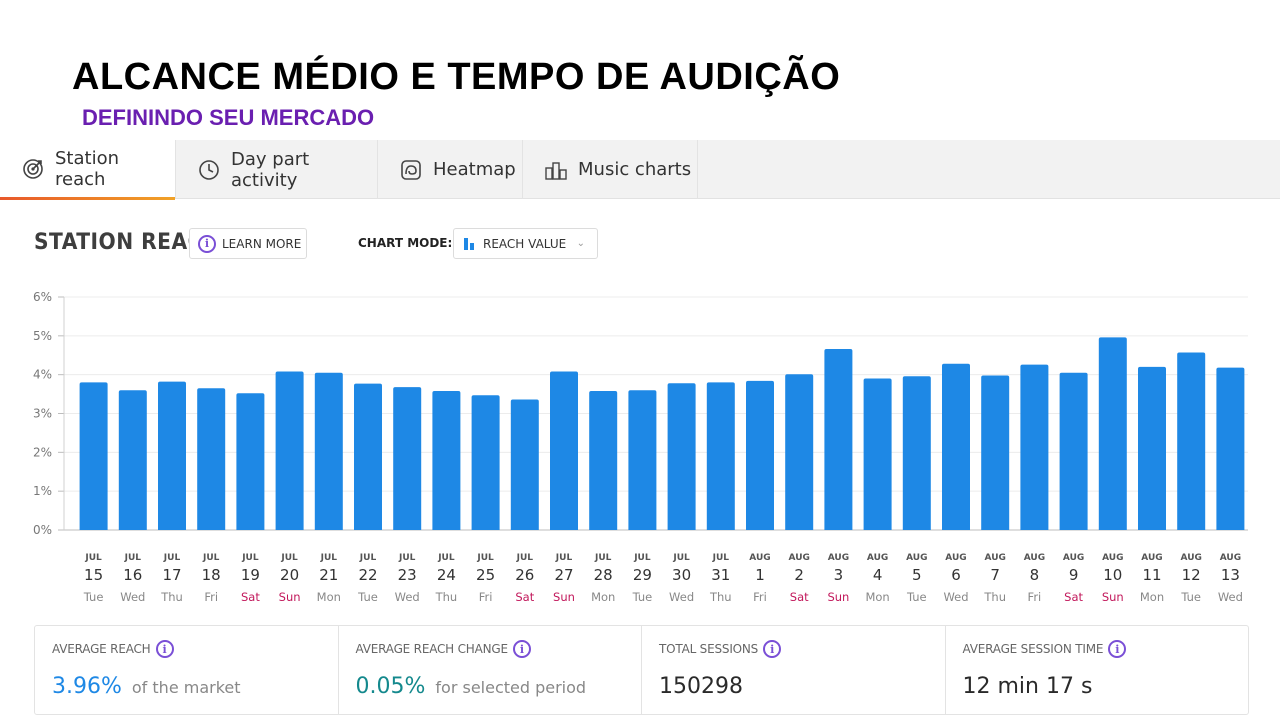 The height and width of the screenshot is (720, 1280). Describe the element at coordinates (367, 575) in the screenshot. I see `x-day-label: 22` at that location.